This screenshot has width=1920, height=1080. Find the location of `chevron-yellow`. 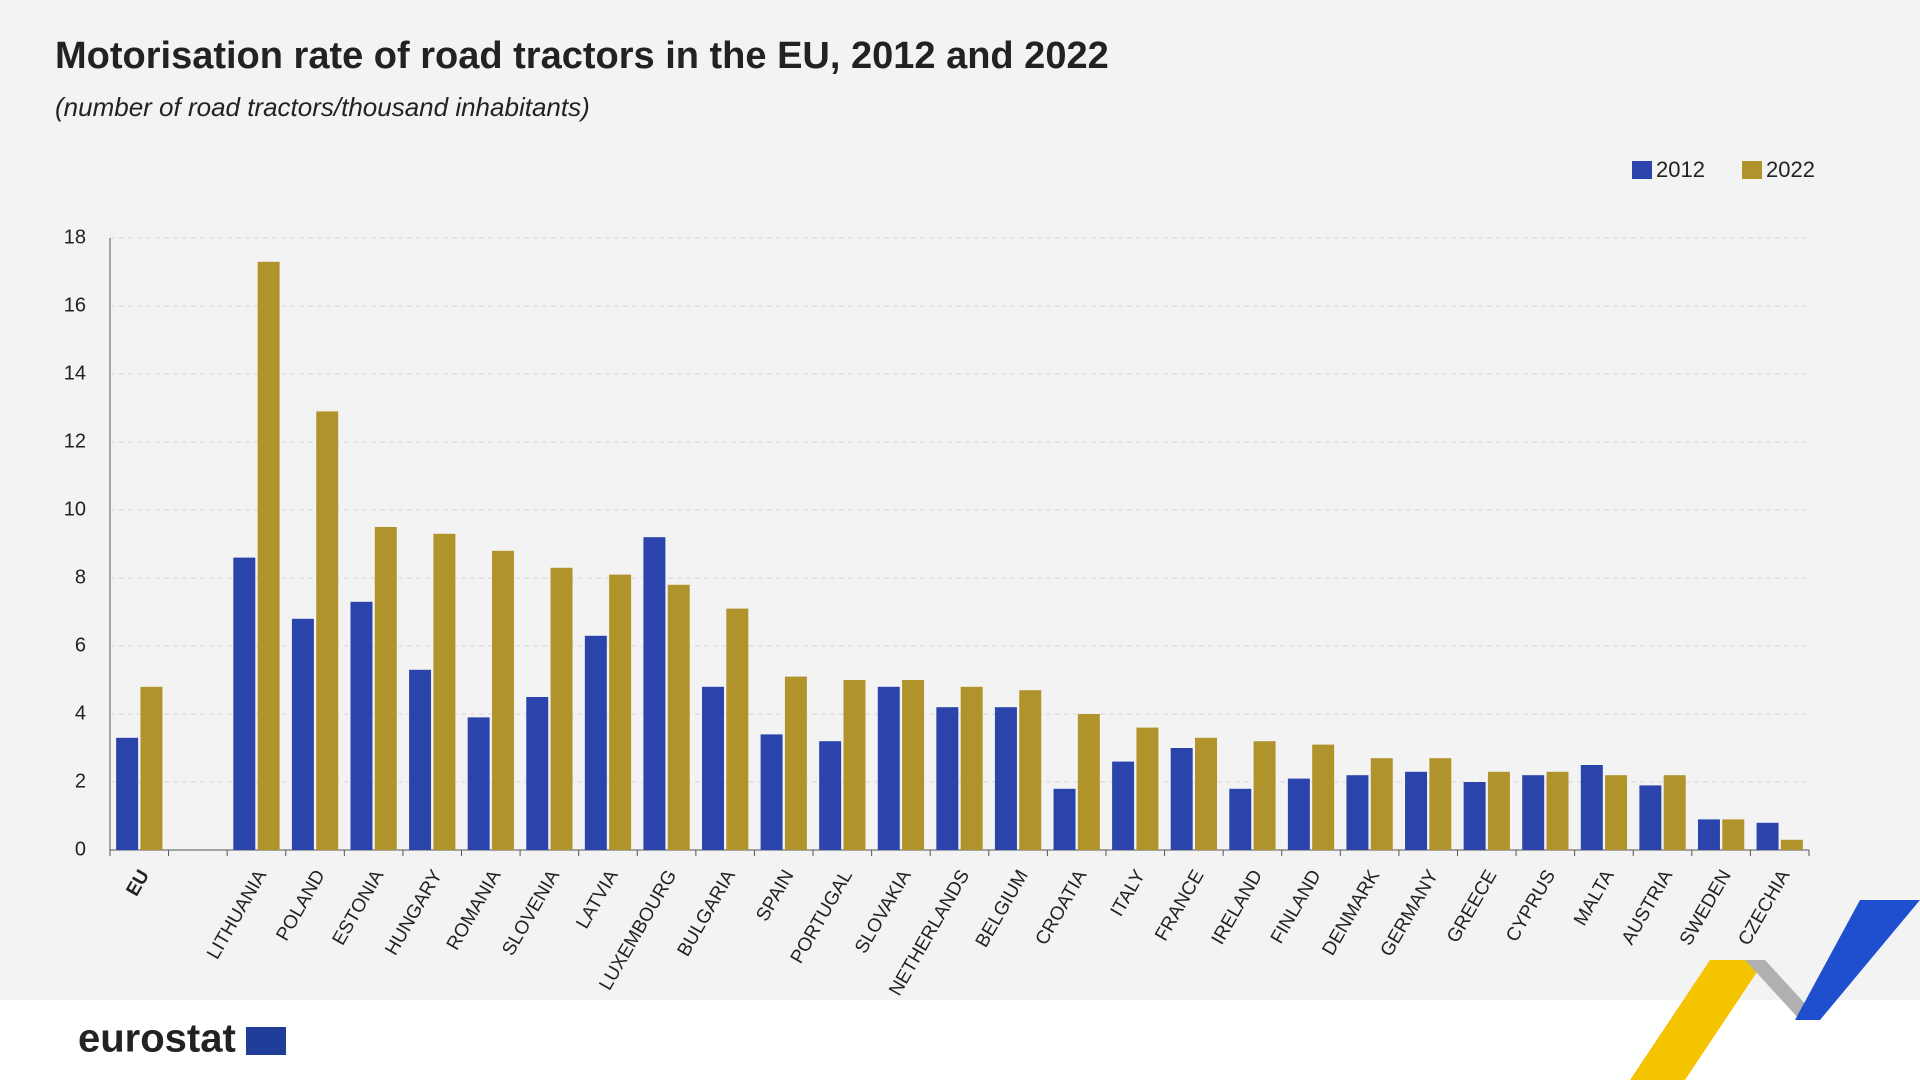

chevron-yellow is located at coordinates (1697, 1020).